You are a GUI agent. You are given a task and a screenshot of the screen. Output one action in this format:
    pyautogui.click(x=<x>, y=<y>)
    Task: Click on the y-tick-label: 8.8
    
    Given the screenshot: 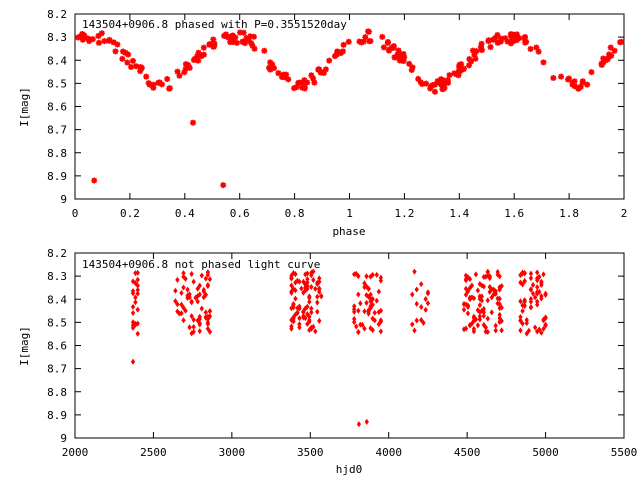 What is the action you would take?
    pyautogui.click(x=57, y=153)
    